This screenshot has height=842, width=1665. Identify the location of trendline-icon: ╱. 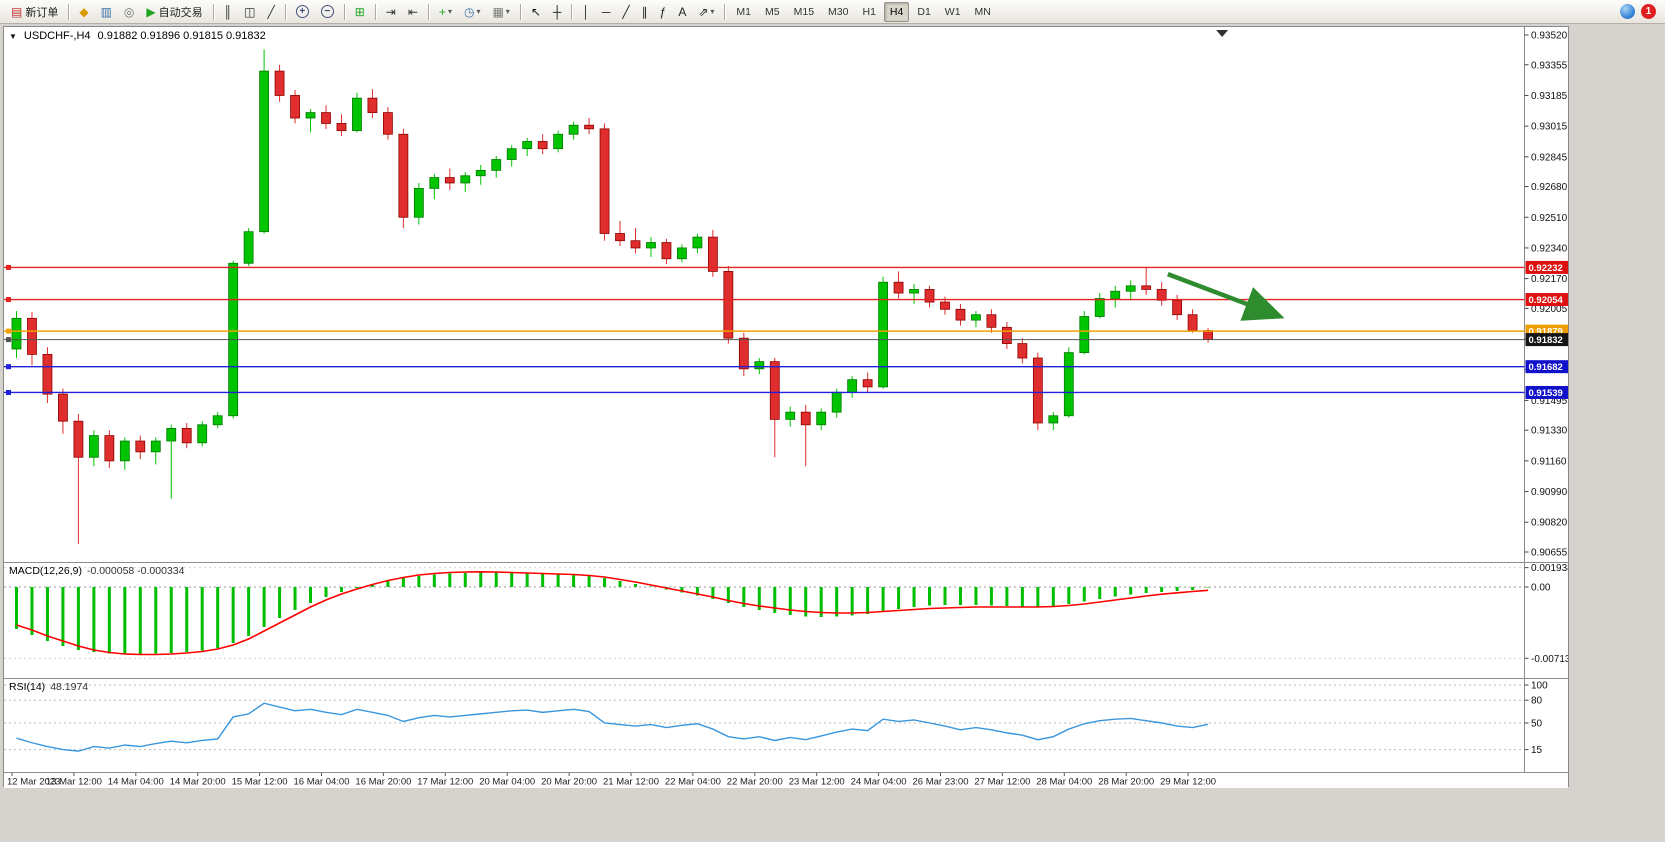
(626, 11).